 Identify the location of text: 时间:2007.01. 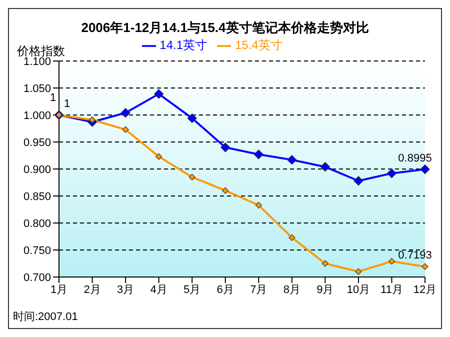
(45, 317).